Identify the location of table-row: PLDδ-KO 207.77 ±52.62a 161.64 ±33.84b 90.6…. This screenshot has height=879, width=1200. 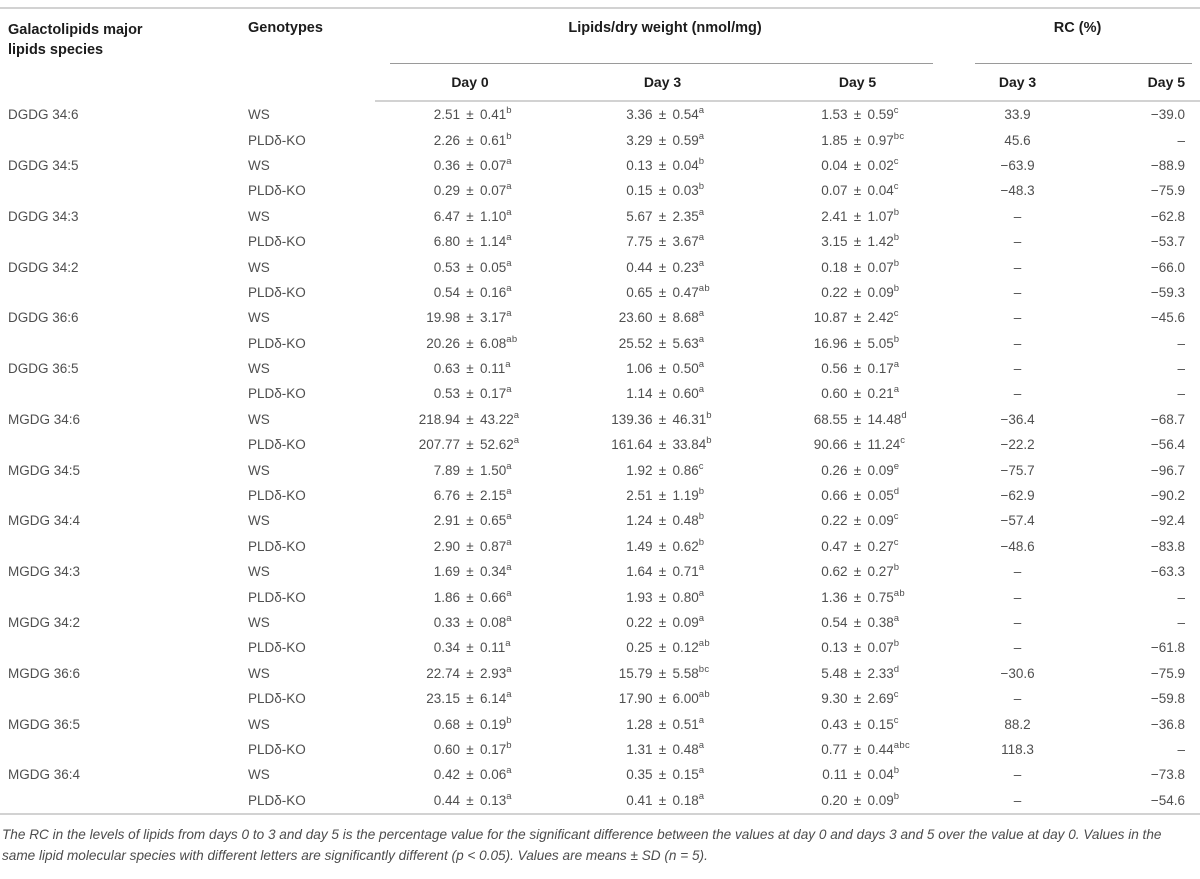
(600, 444).